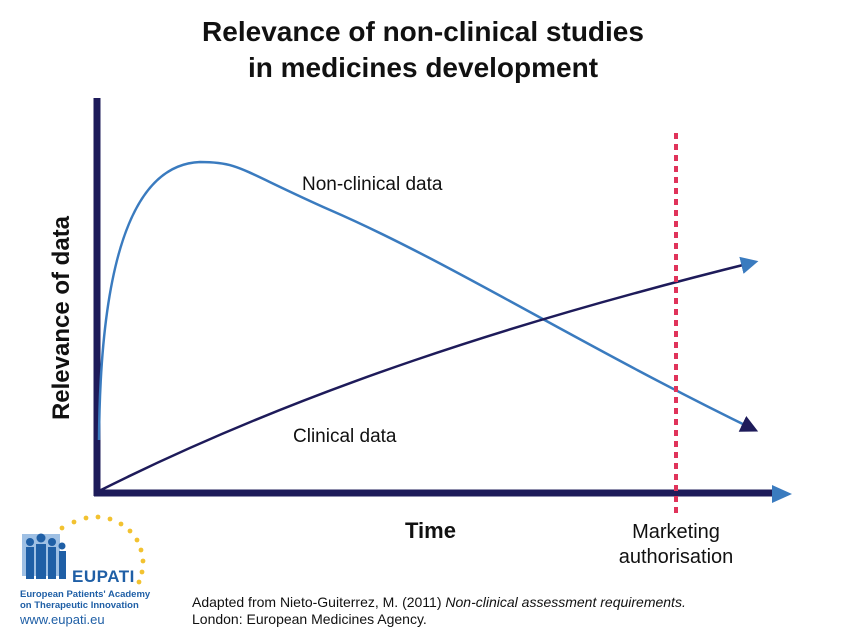  I want to click on marketing-line-2: authorisation, so click(676, 557).